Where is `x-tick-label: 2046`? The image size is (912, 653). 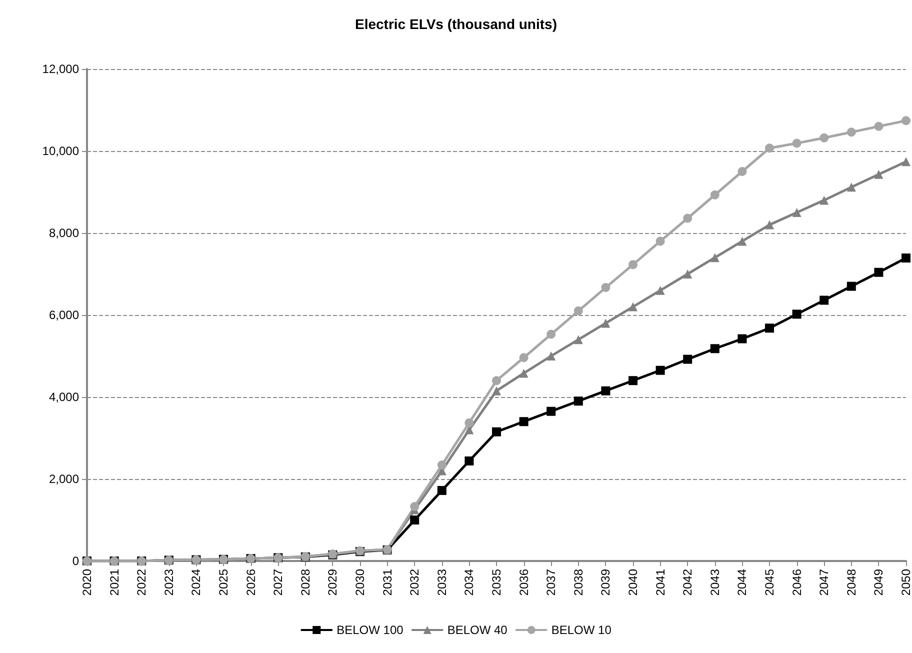
x-tick-label: 2046 is located at coordinates (797, 582).